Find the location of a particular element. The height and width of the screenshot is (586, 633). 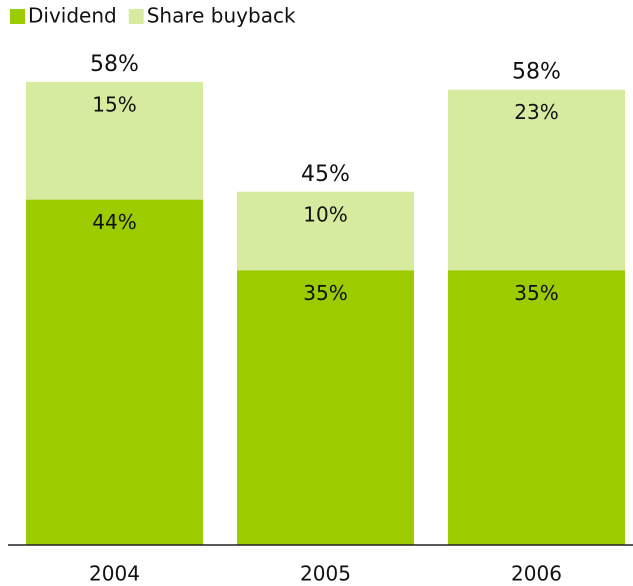

x-tick-label: 2004 is located at coordinates (114, 574).